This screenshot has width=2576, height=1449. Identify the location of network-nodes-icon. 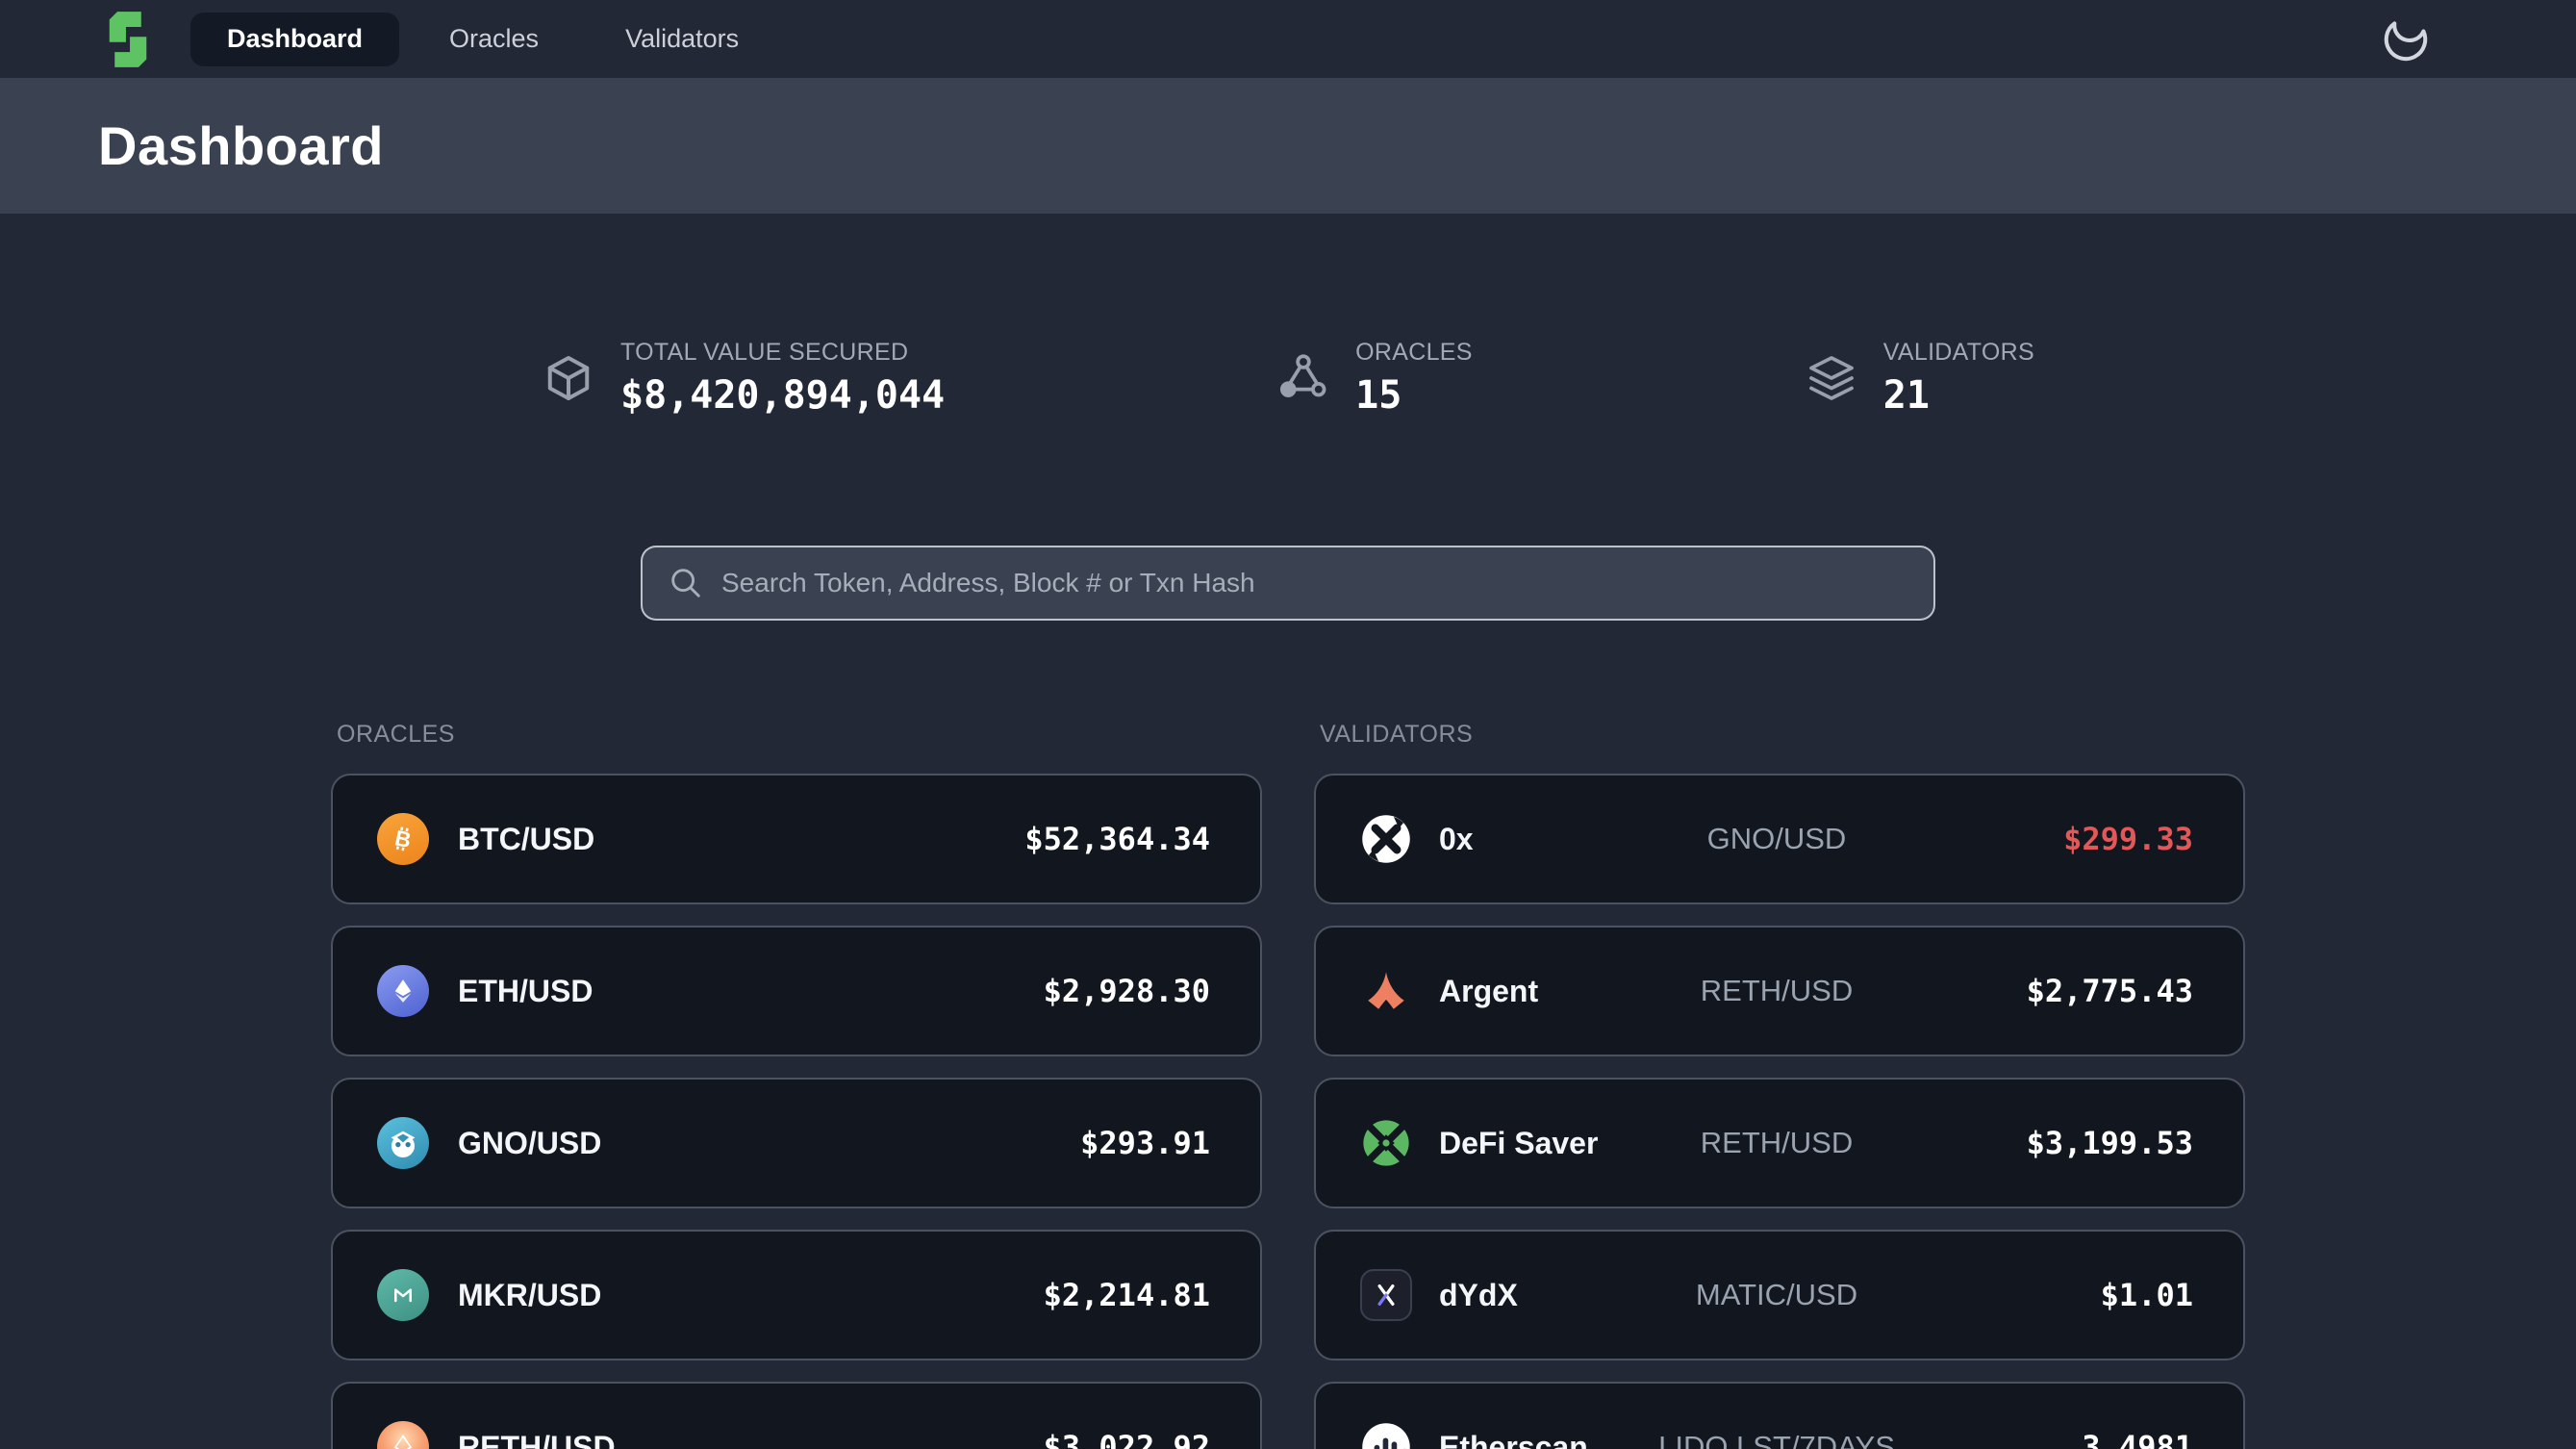
(1303, 375).